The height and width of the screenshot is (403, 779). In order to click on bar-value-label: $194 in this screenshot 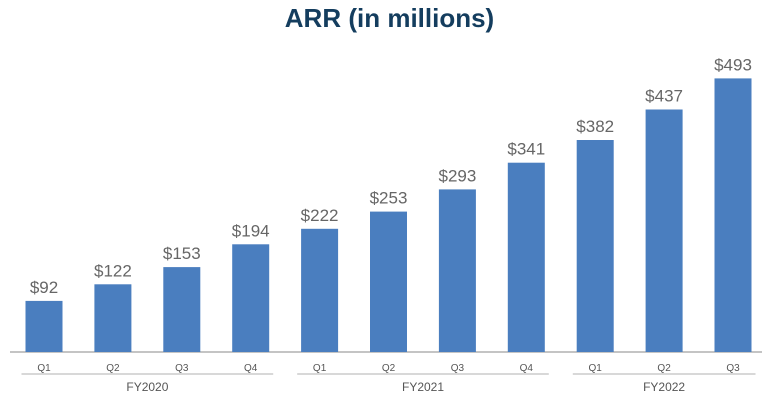, I will do `click(251, 230)`.